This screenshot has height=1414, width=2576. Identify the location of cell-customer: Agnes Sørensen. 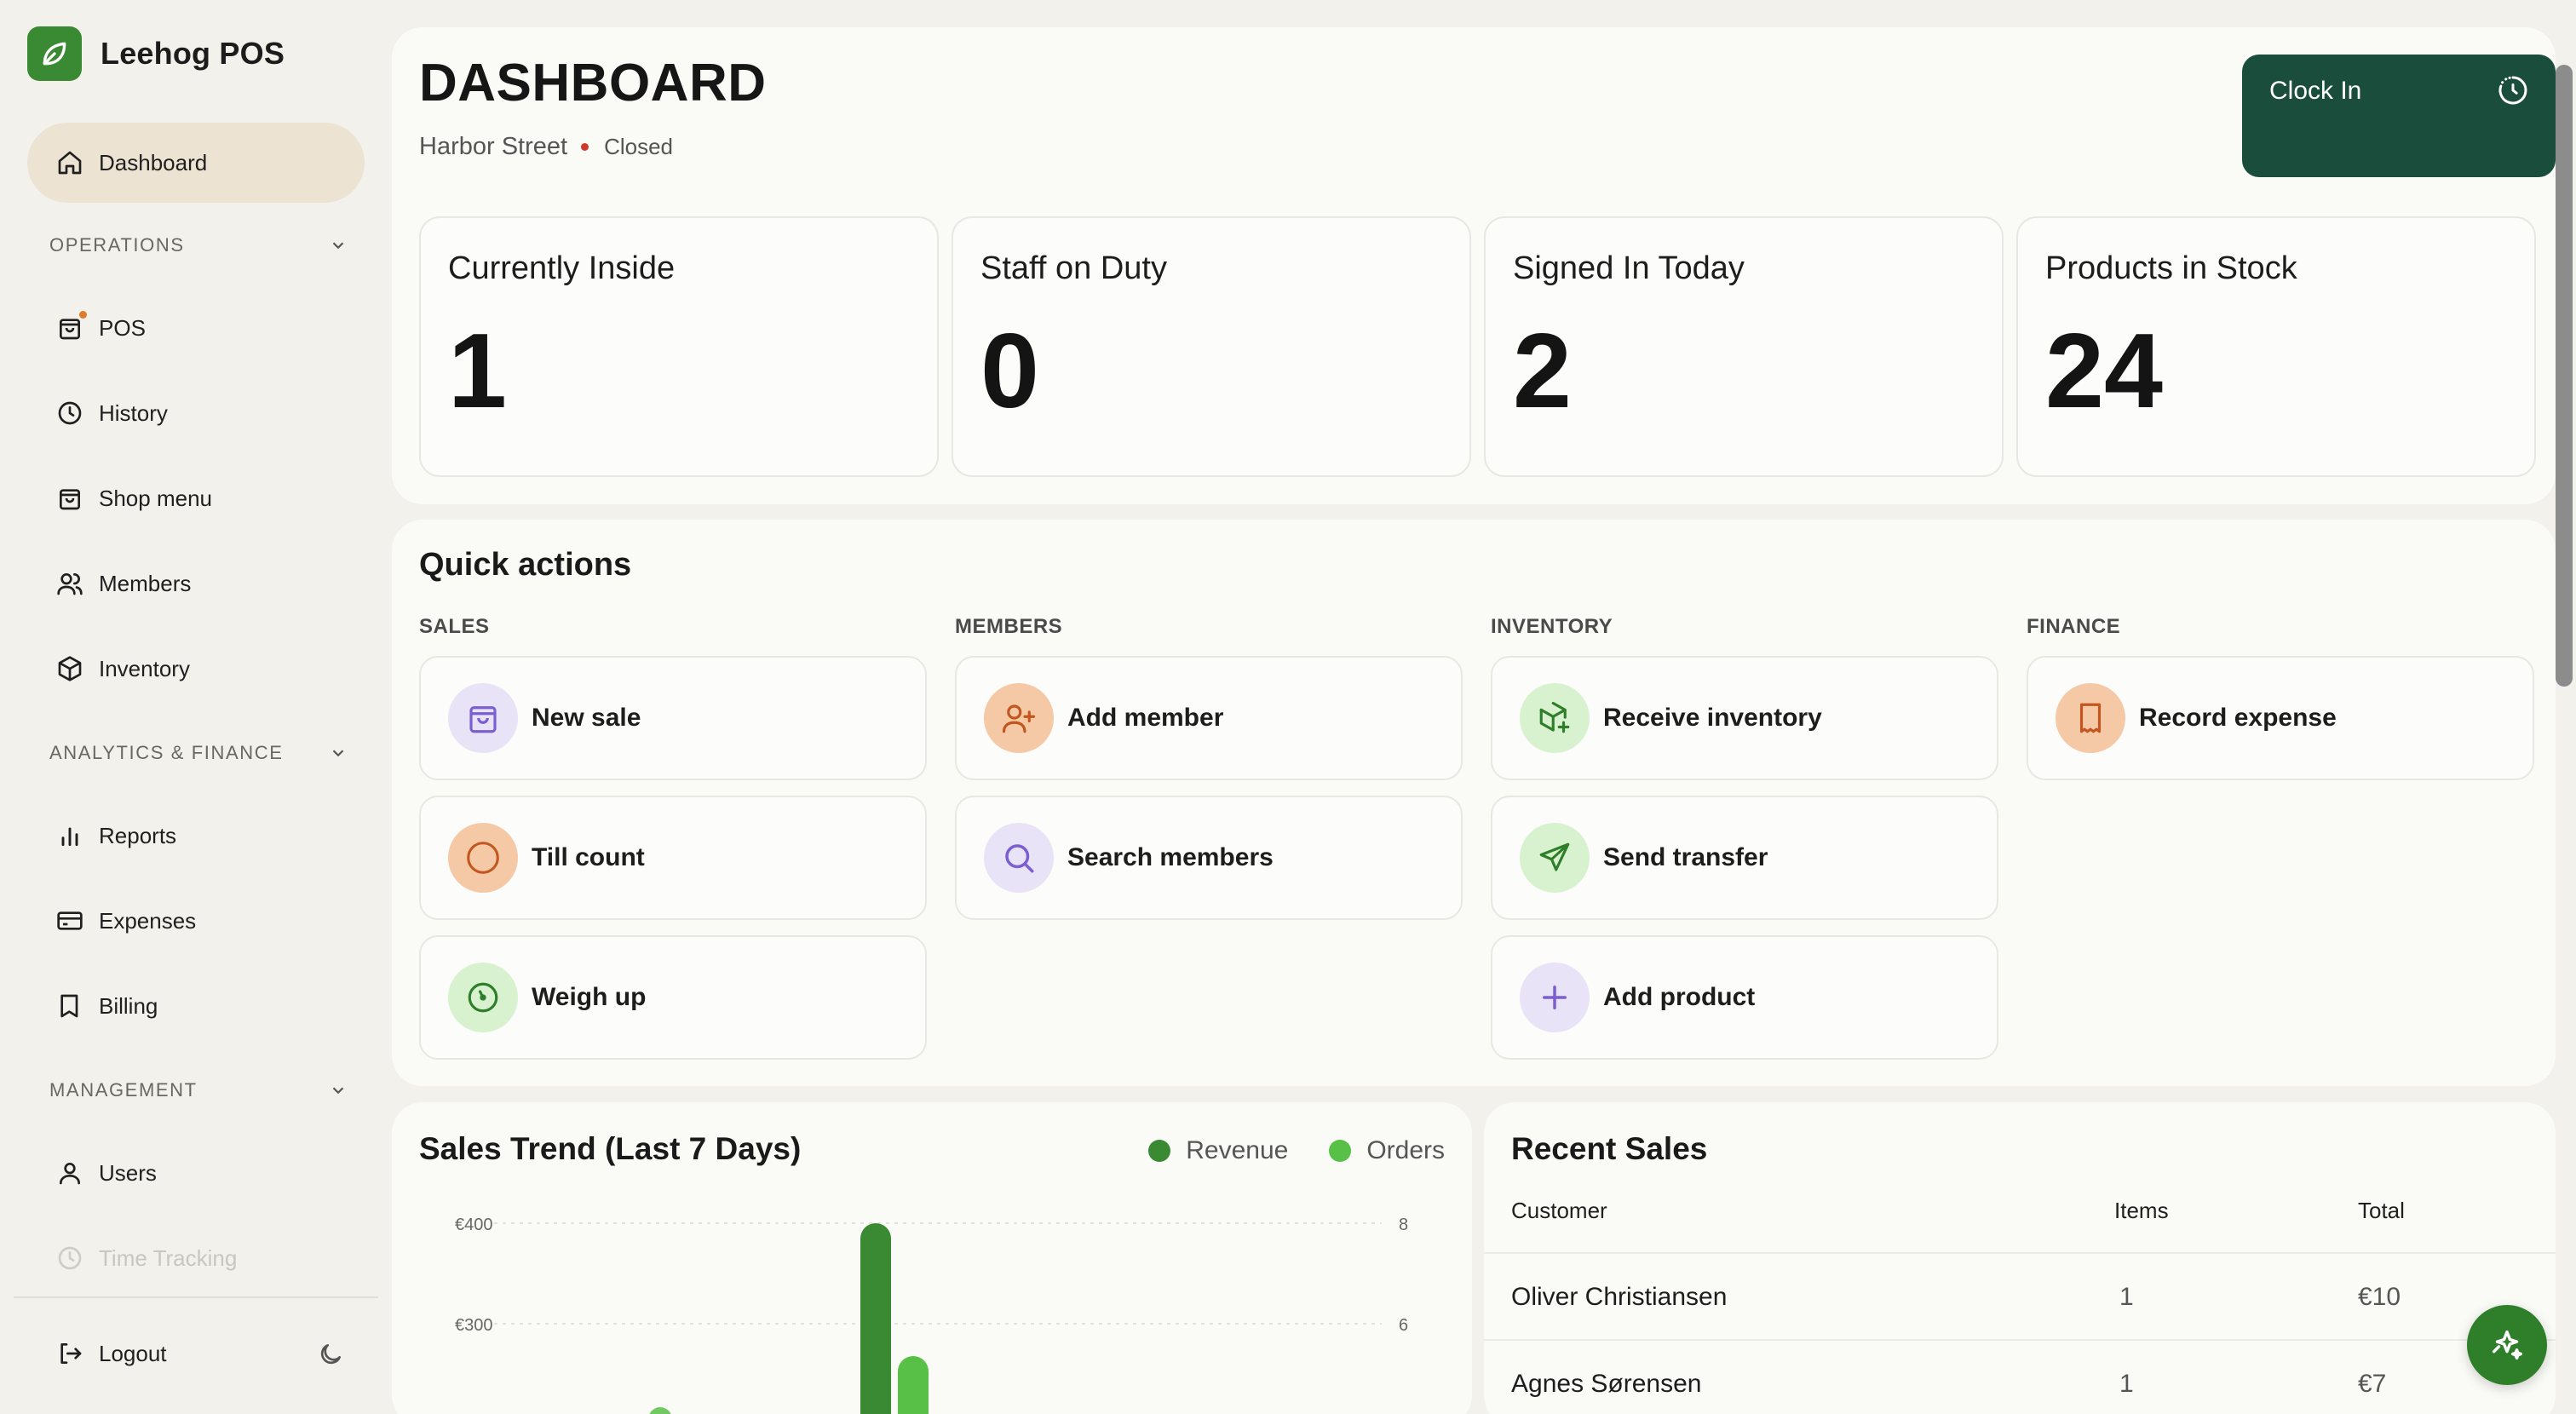
(1607, 1384).